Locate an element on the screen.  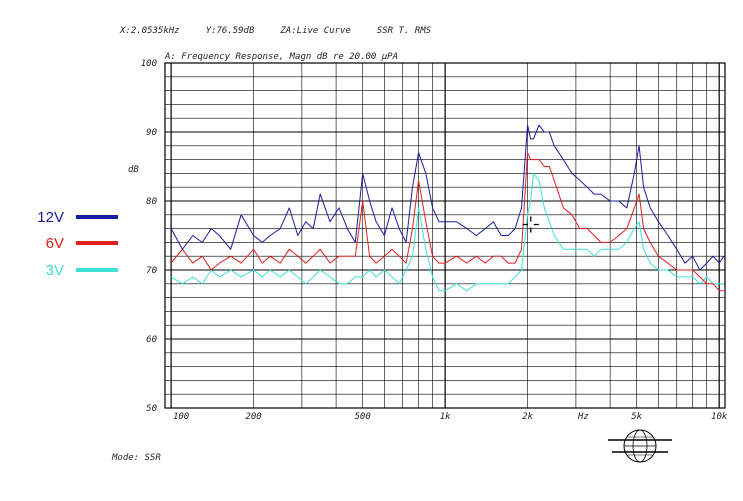
x-tick-label: 5k is located at coordinates (636, 417).